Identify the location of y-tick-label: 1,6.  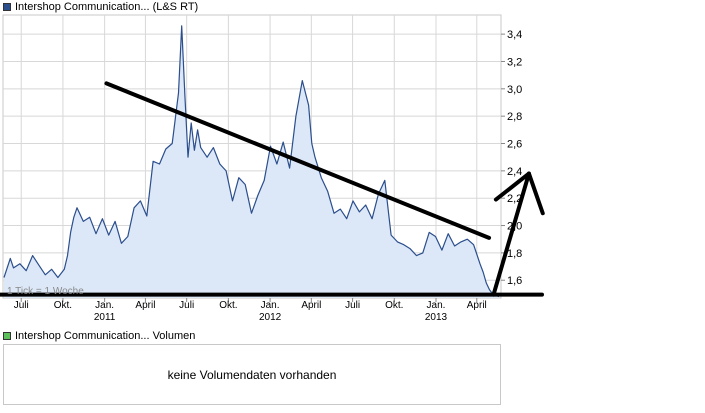
(514, 281).